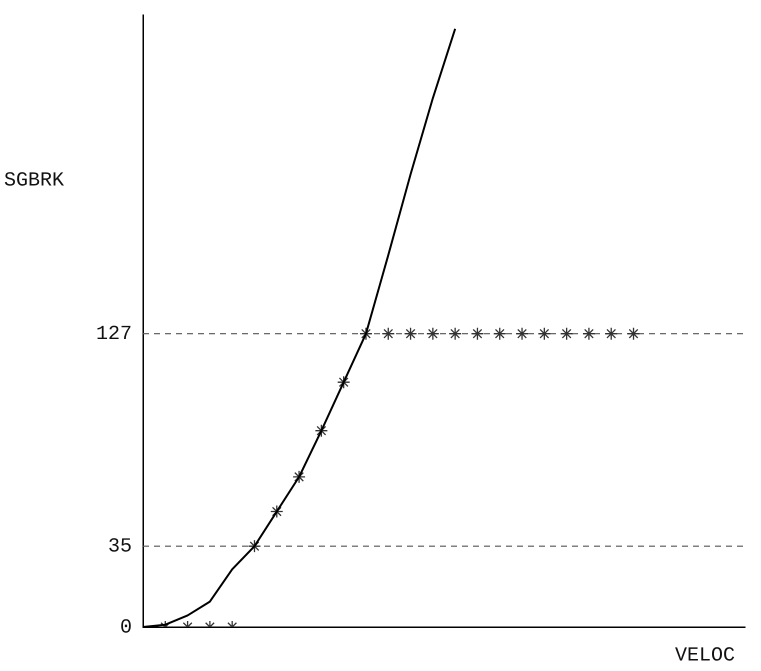 The height and width of the screenshot is (671, 761). Describe the element at coordinates (34, 180) in the screenshot. I see `y-axis-title: SGBRK` at that location.